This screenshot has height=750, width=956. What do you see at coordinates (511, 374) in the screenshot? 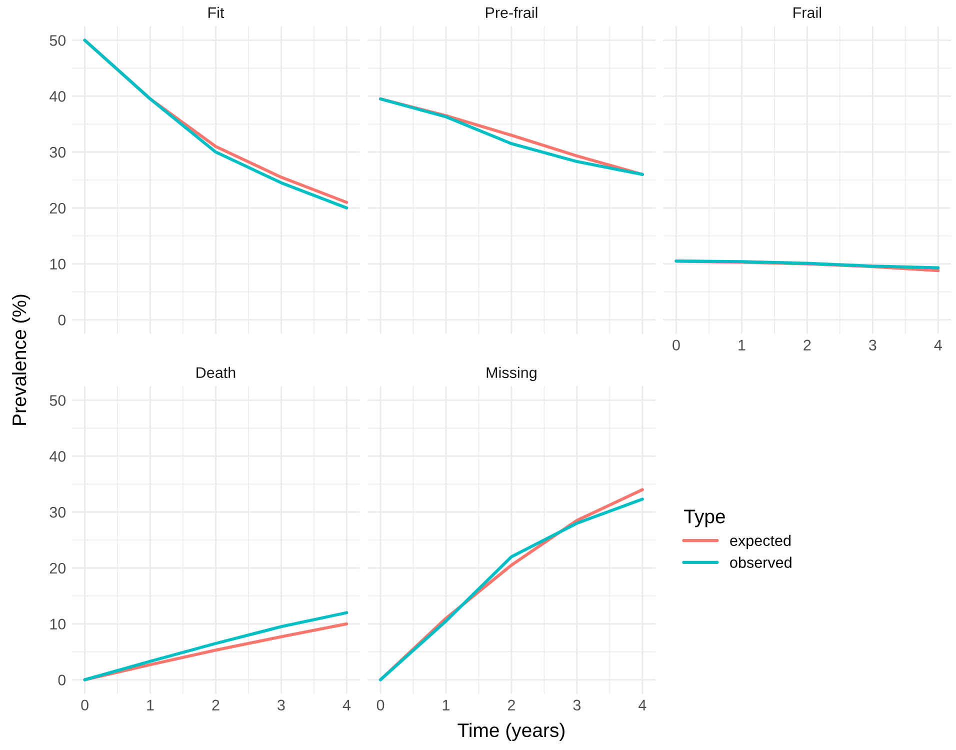
I see `chart-title: Missing` at bounding box center [511, 374].